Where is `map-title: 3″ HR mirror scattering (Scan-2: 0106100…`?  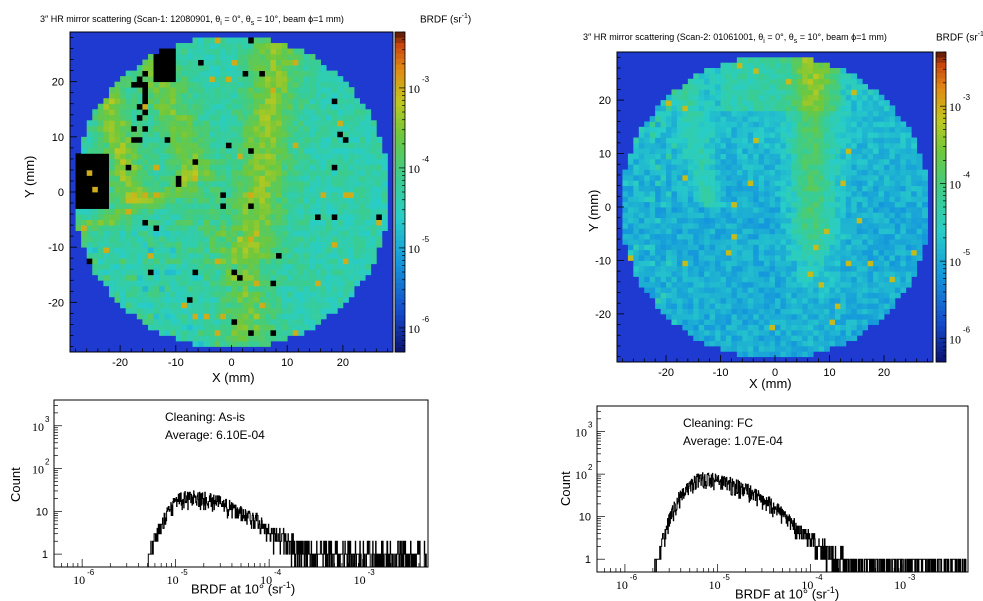 map-title: 3″ HR mirror scattering (Scan-2: 0106100… is located at coordinates (735, 38).